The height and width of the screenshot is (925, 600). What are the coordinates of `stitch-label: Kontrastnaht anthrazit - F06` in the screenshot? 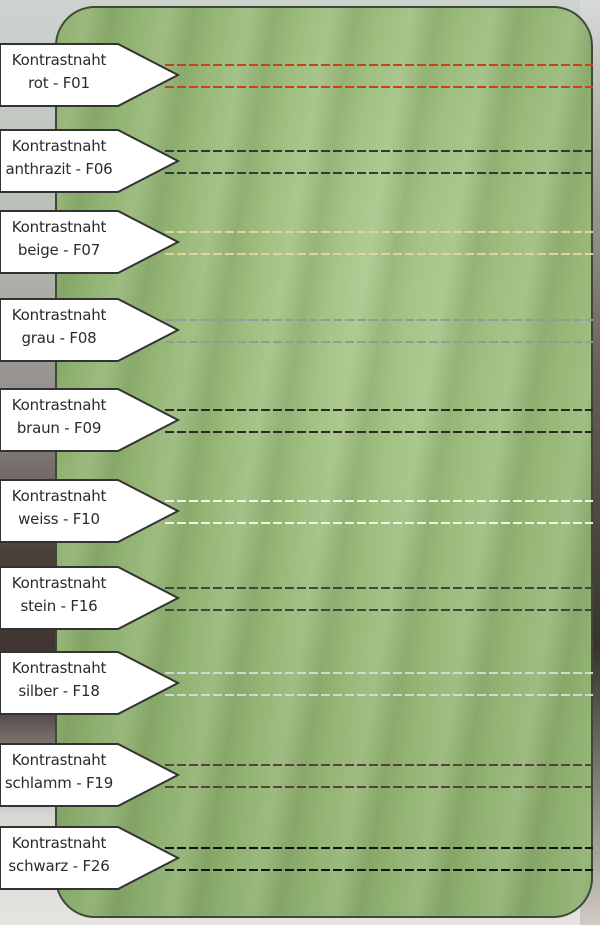 It's located at (90, 161).